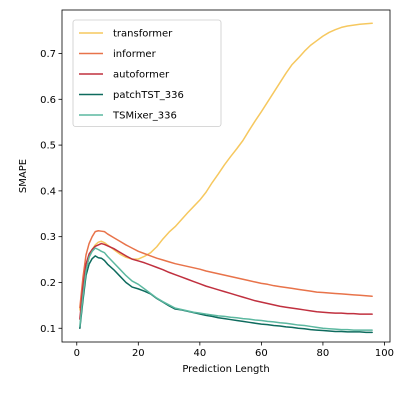 The width and height of the screenshot is (400, 400). I want to click on x-tick-label: 40, so click(199, 353).